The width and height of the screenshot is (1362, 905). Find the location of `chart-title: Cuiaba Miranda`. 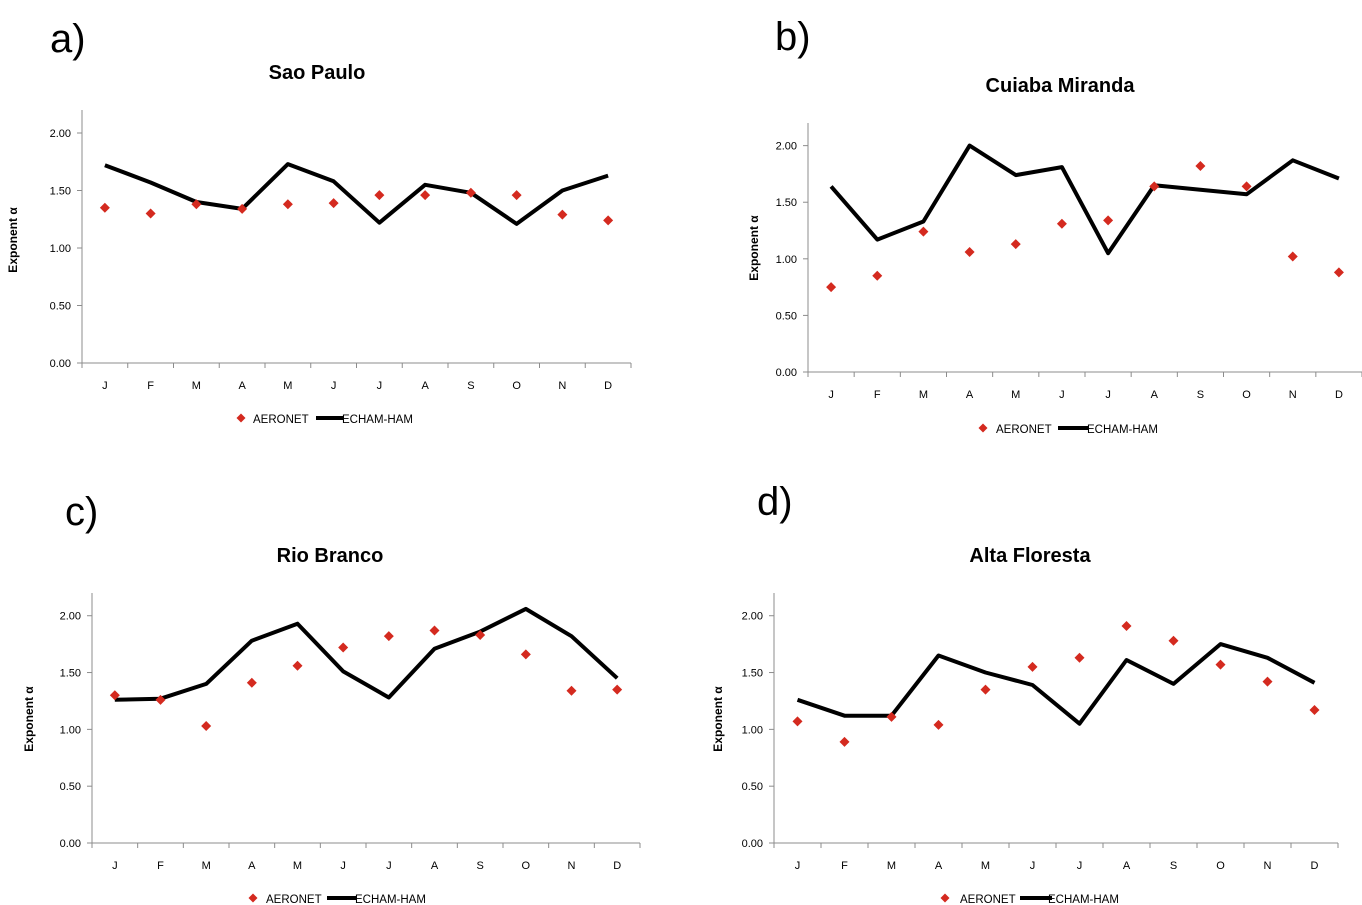

chart-title: Cuiaba Miranda is located at coordinates (1061, 86).